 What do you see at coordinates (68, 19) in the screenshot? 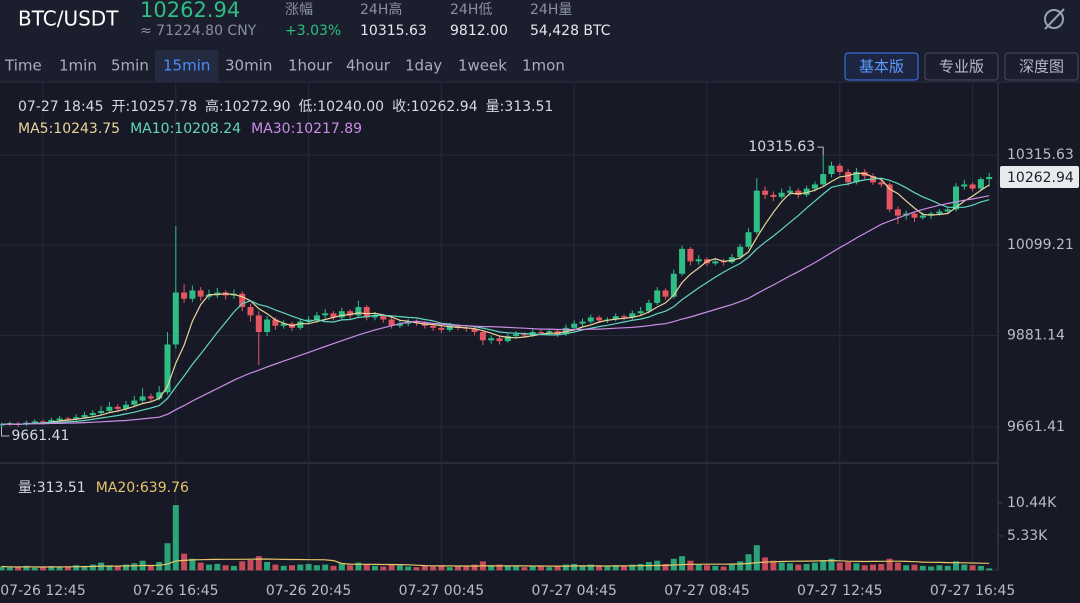
I see `pair: BTC/USDT` at bounding box center [68, 19].